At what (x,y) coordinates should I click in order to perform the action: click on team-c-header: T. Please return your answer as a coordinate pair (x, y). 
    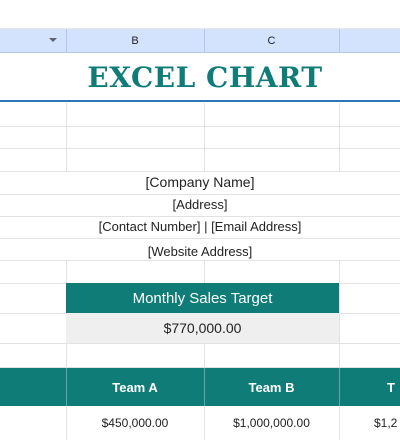
    Looking at the image, I should click on (391, 387).